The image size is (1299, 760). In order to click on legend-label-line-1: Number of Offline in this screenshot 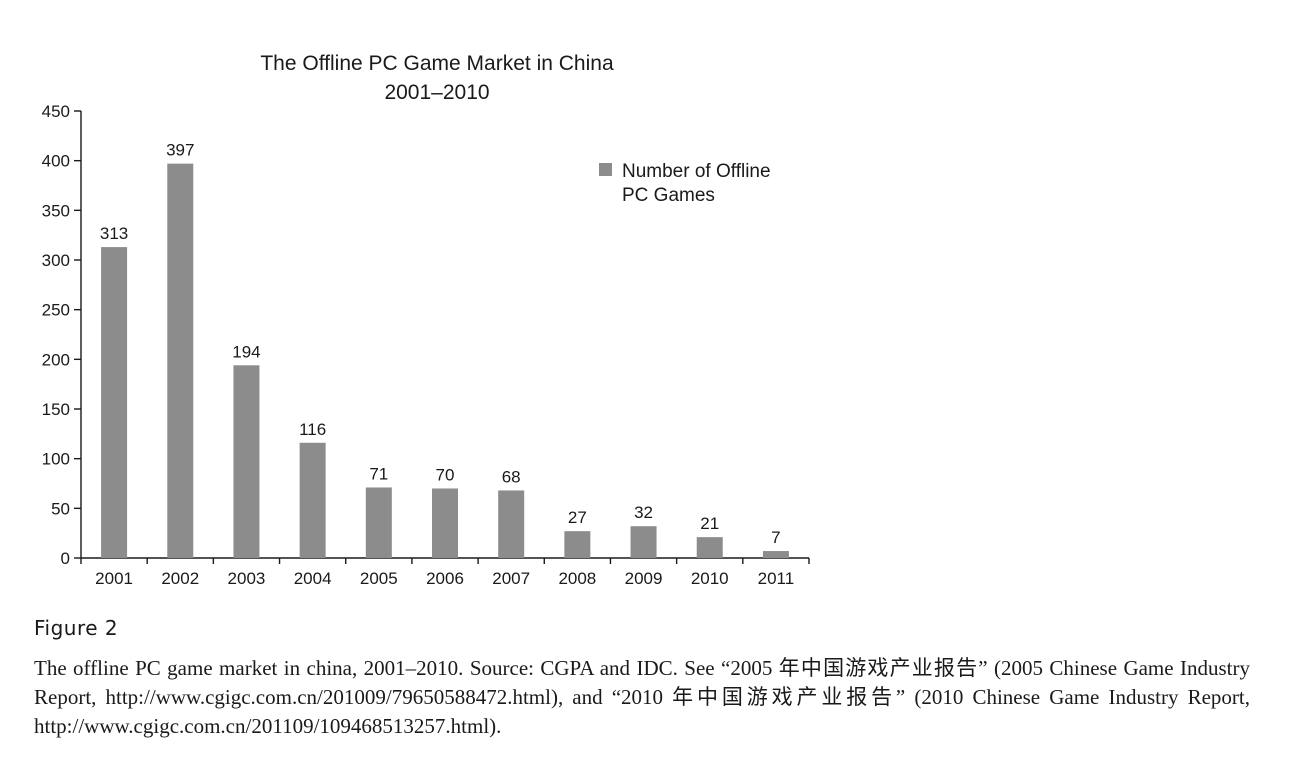, I will do `click(696, 171)`.